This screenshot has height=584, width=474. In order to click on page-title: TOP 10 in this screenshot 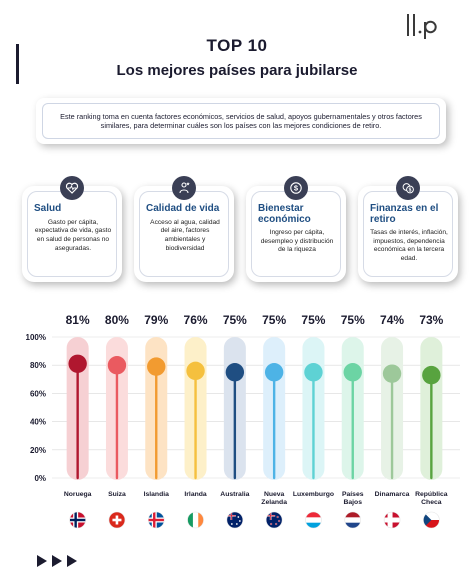, I will do `click(237, 45)`.